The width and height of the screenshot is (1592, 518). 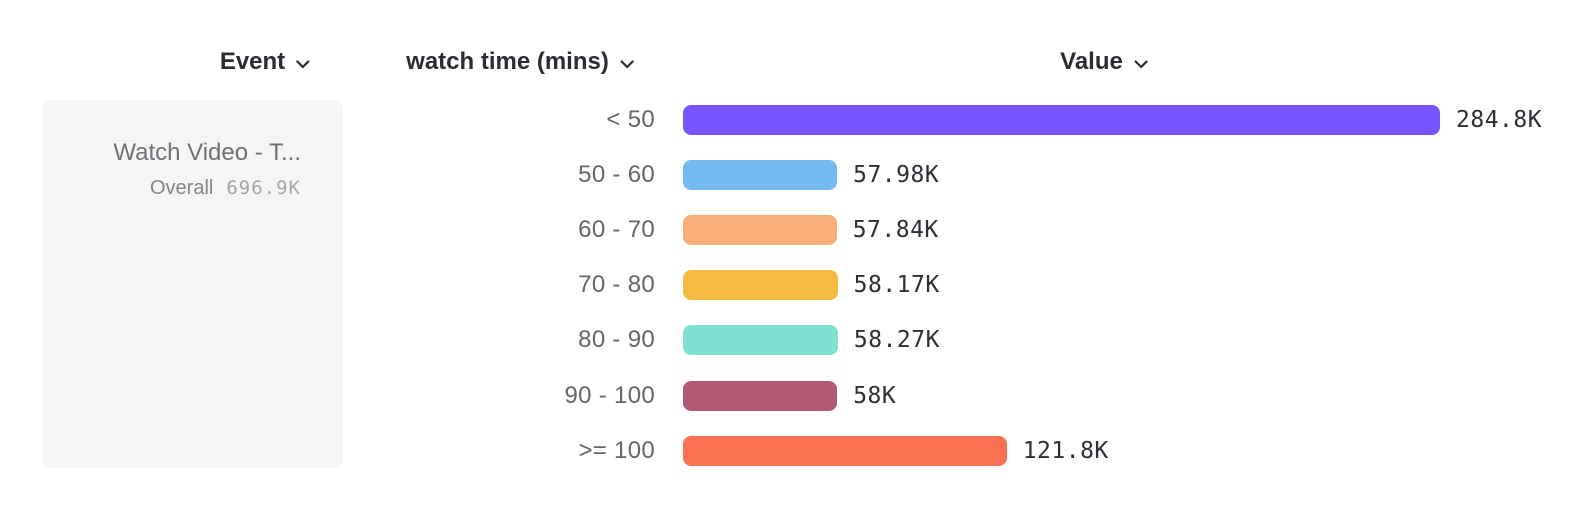 I want to click on chart-row: 70 - 80 58.17K, so click(x=796, y=285).